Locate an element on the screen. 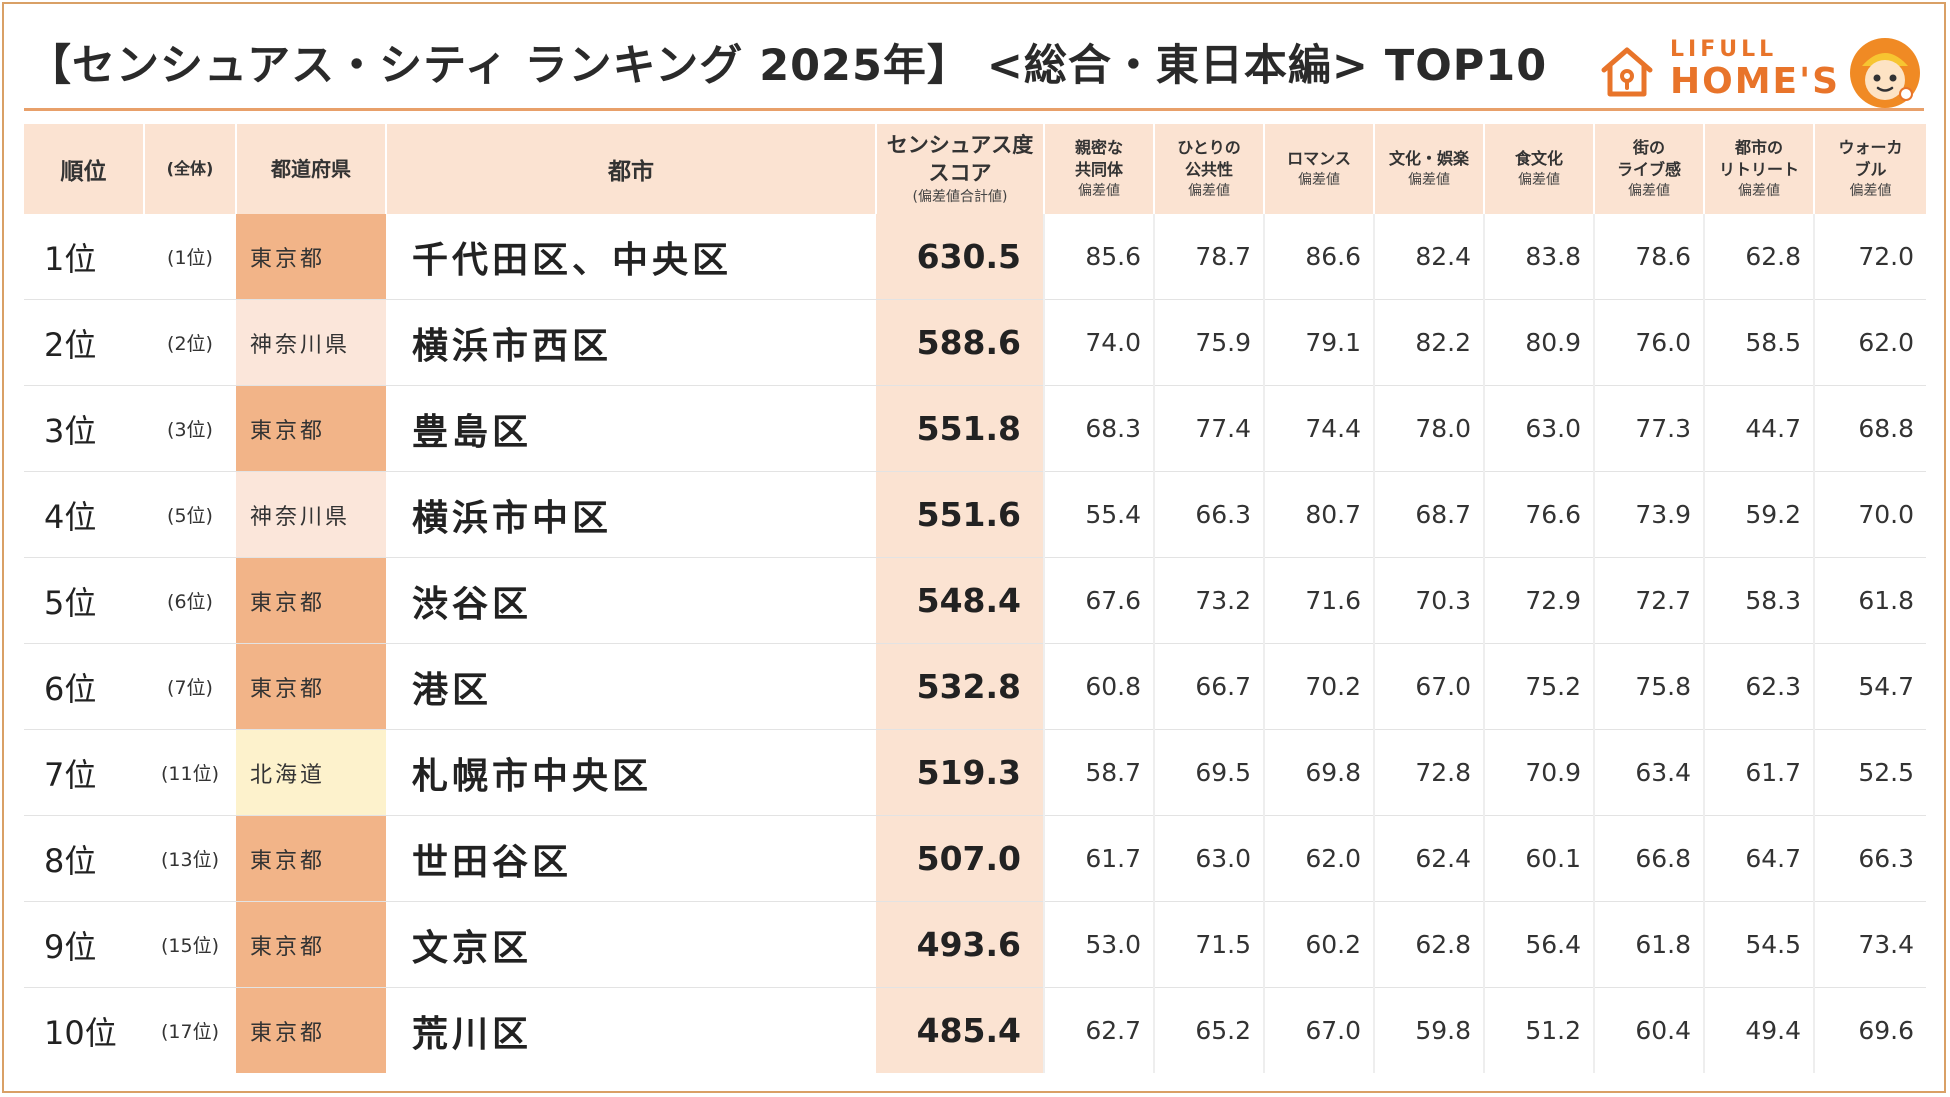  logo-text-top: LIFULL is located at coordinates (1724, 49).